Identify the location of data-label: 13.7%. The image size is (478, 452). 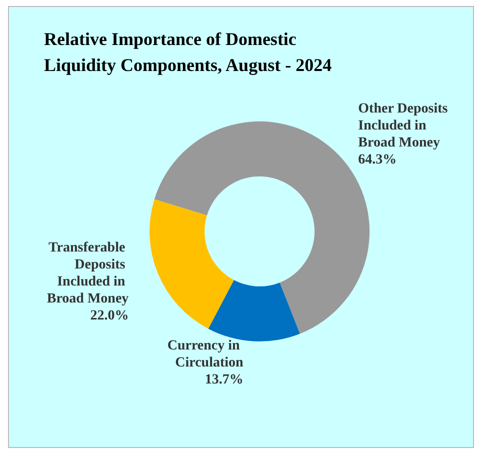
(224, 380).